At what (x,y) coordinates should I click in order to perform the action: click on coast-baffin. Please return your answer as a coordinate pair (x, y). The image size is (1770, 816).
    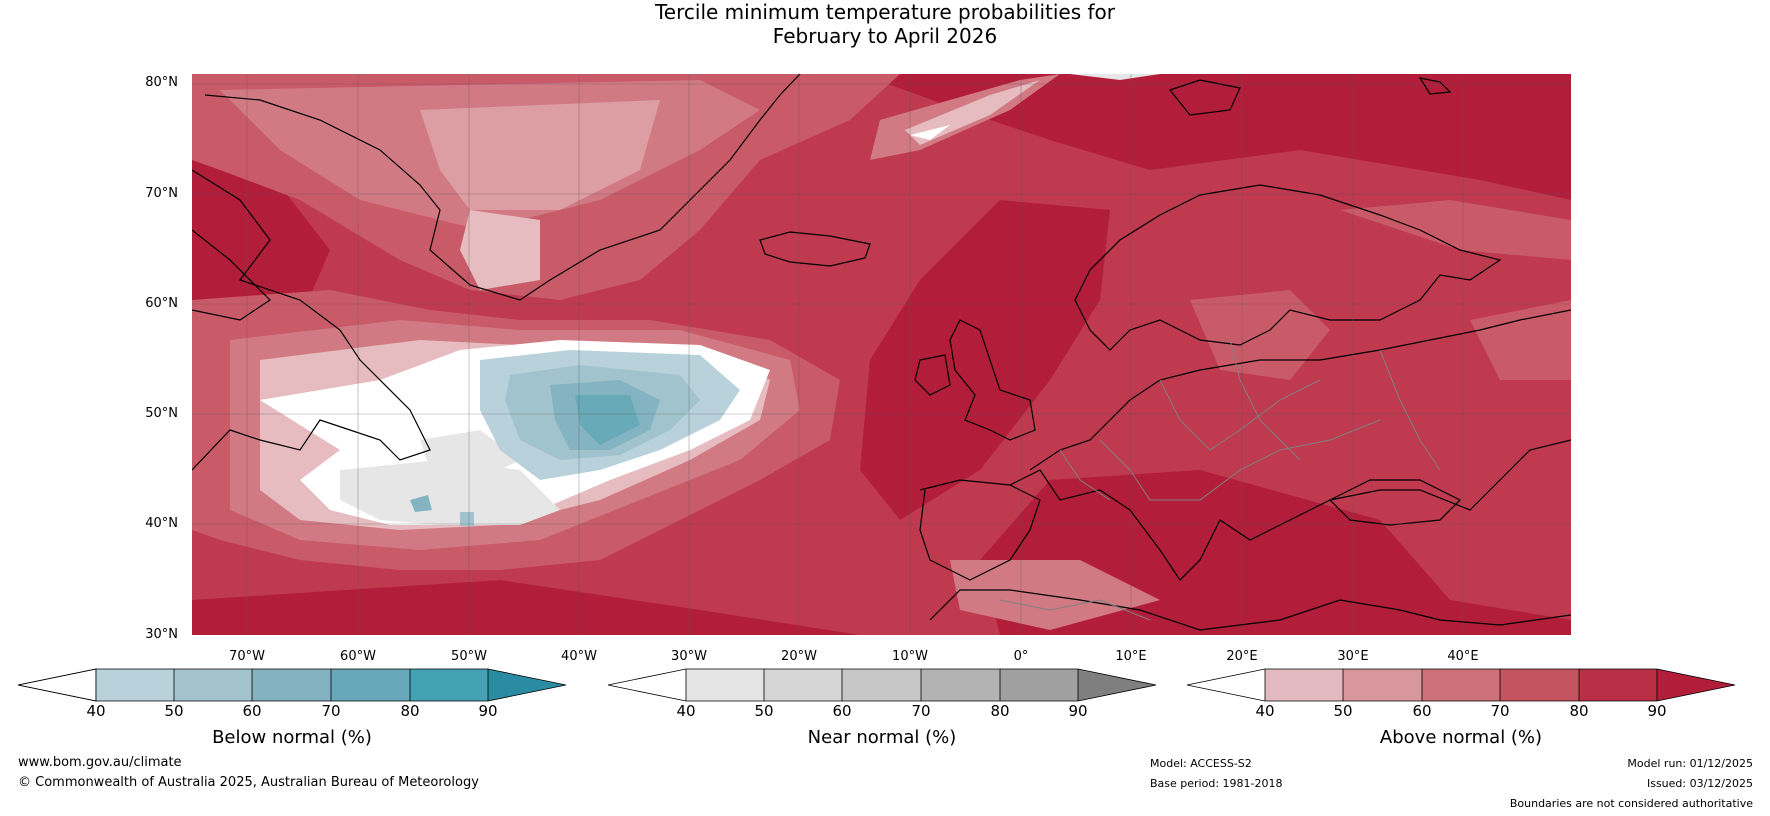
    Looking at the image, I should click on (231, 275).